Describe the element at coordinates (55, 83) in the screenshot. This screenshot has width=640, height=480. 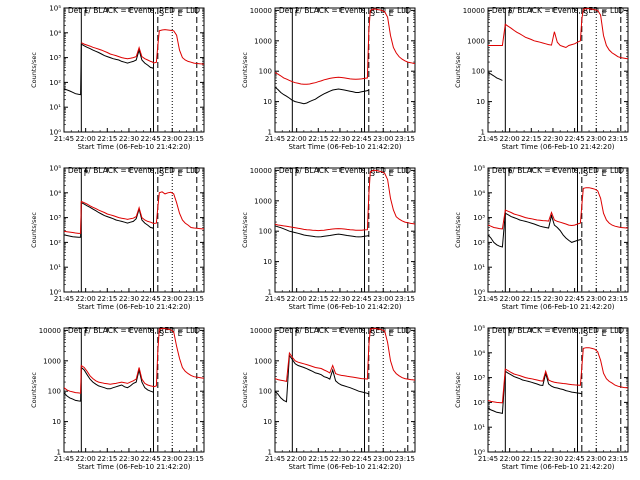
I see `y-tick-label: 10²` at that location.